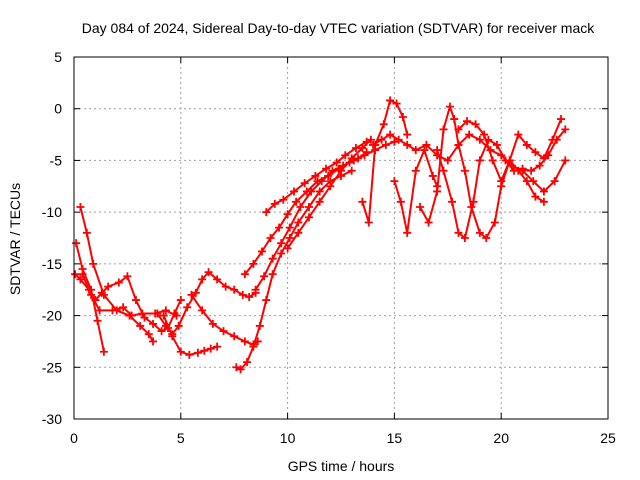  I want to click on y-tick-label: -10, so click(52, 212).